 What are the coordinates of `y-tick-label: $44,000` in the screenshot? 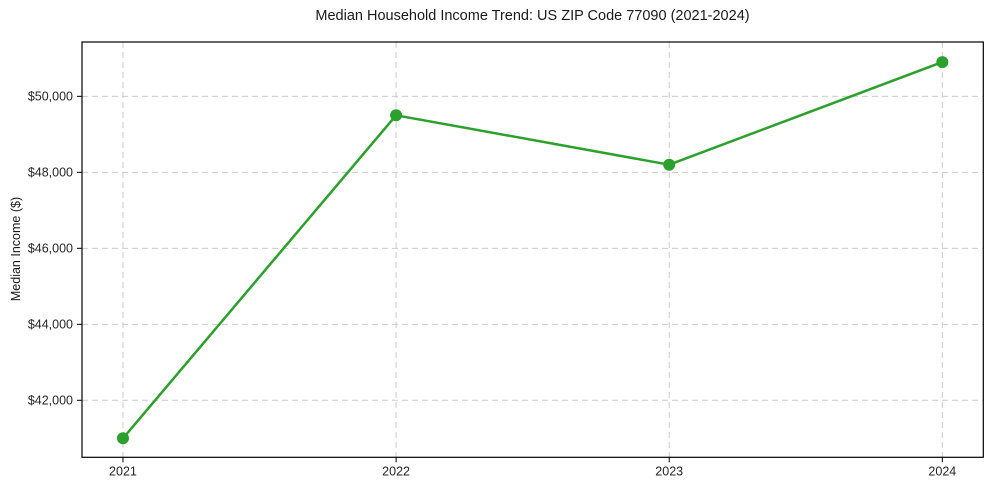 It's located at (50, 325).